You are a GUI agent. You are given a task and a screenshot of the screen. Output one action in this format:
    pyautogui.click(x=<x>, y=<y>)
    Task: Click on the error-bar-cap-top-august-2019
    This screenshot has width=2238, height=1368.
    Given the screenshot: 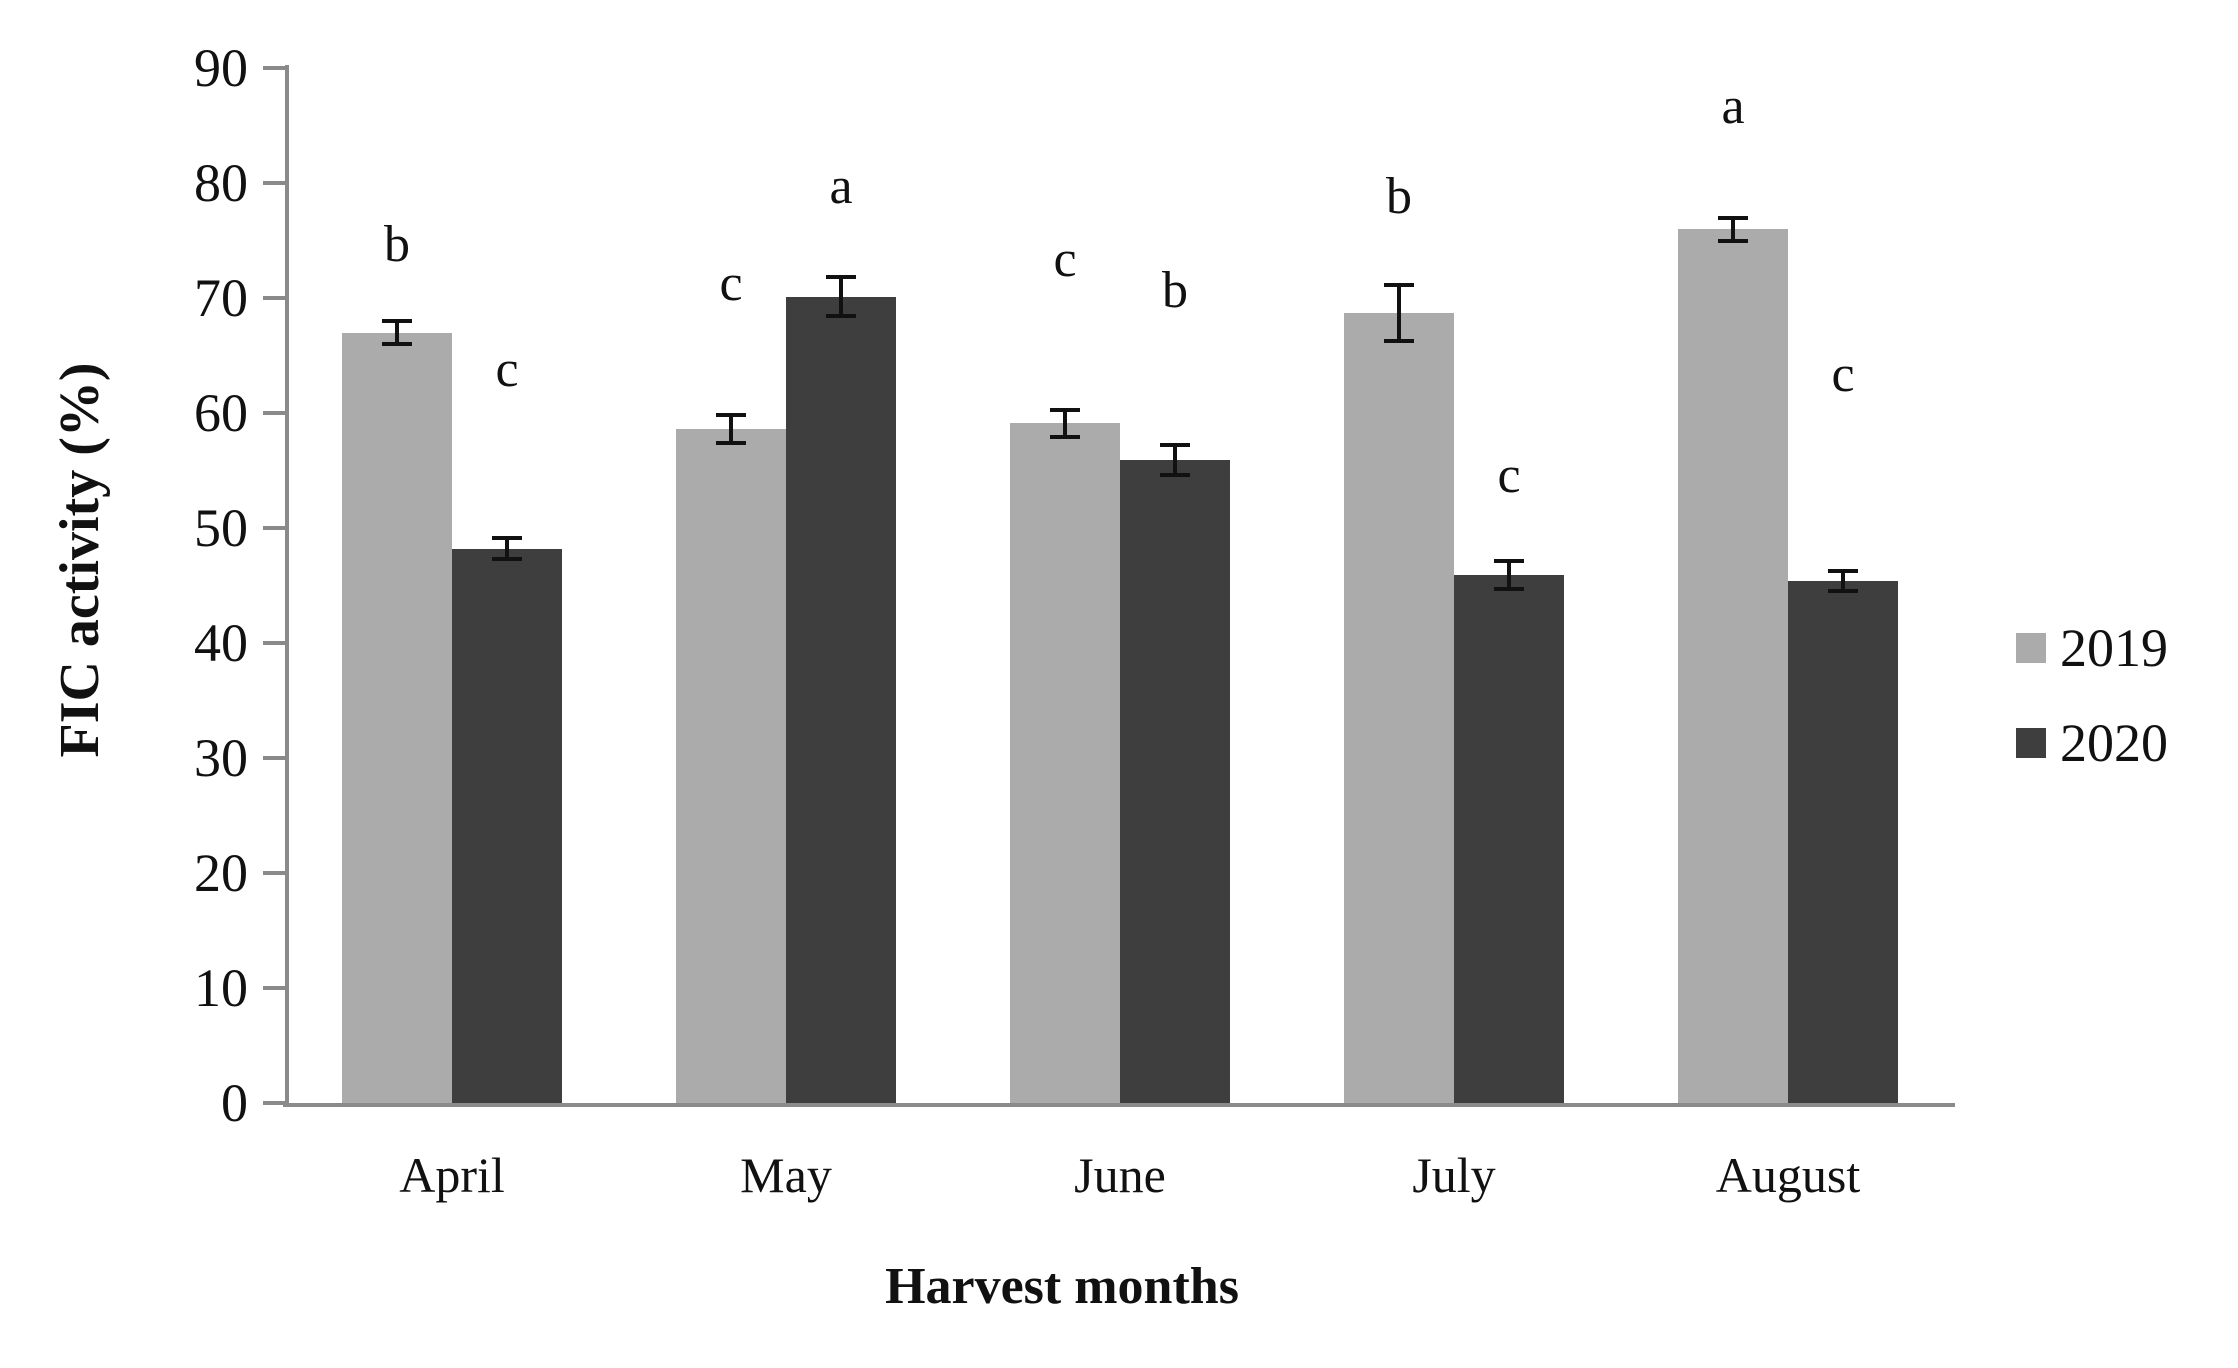 What is the action you would take?
    pyautogui.click(x=1733, y=217)
    